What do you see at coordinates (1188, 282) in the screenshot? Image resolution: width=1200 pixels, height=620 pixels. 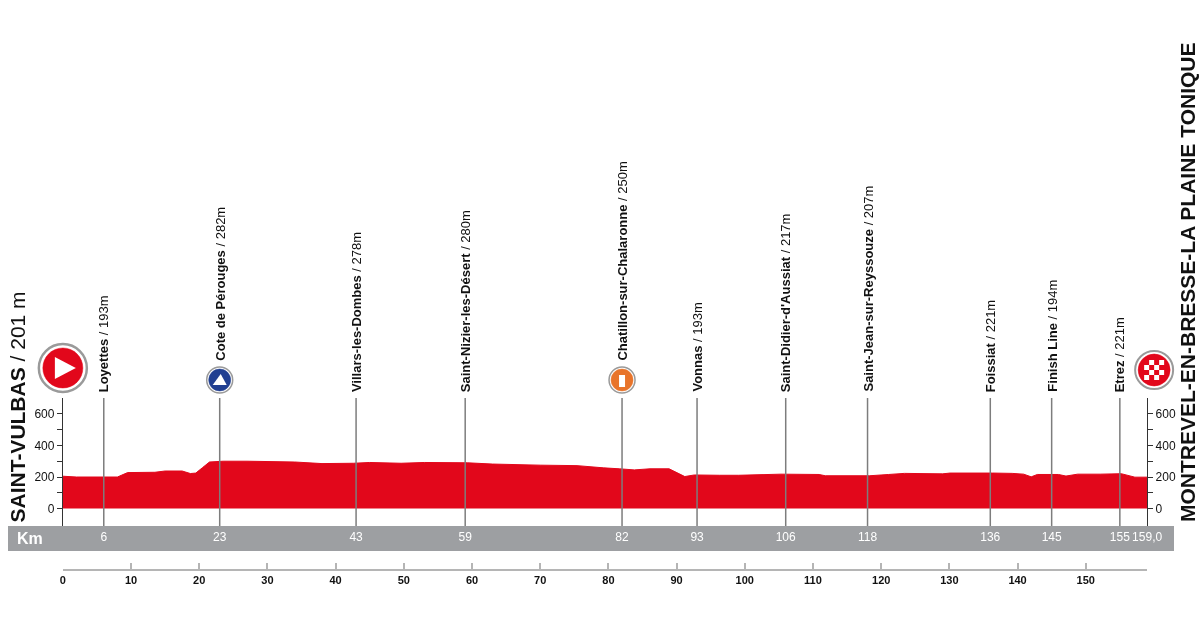 I see `y2-axis-title: MONTREVEL-EN-BRESSE-LA PLAINE TONIQUE` at bounding box center [1188, 282].